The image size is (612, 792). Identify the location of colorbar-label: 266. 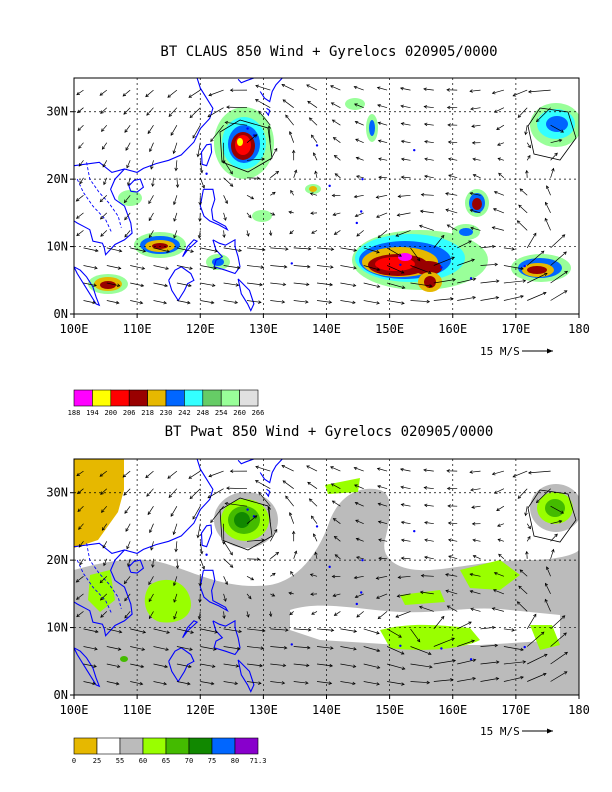
(258, 413).